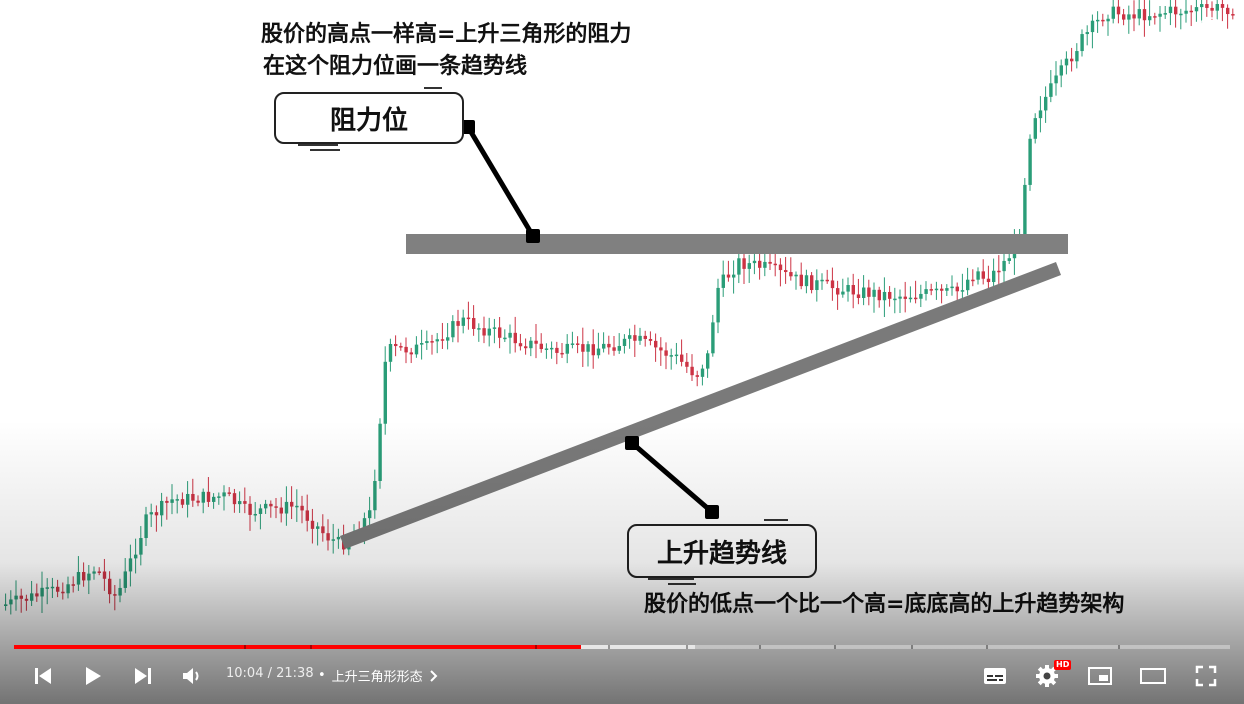  What do you see at coordinates (433, 88) in the screenshot?
I see `resistance-label-deco-top` at bounding box center [433, 88].